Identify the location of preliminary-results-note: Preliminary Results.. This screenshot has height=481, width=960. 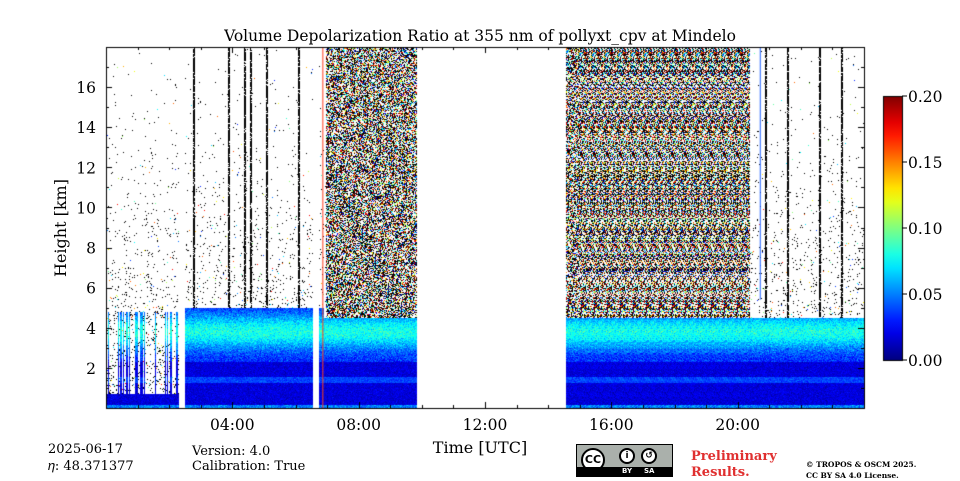
(734, 464).